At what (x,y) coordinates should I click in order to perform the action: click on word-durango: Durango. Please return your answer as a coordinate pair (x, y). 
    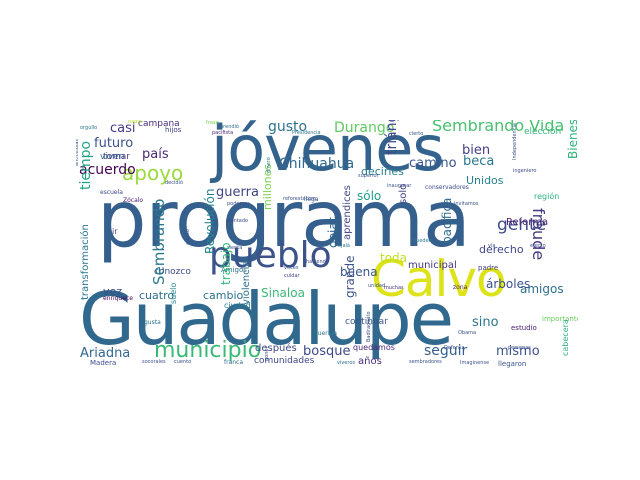
    Looking at the image, I should click on (364, 128).